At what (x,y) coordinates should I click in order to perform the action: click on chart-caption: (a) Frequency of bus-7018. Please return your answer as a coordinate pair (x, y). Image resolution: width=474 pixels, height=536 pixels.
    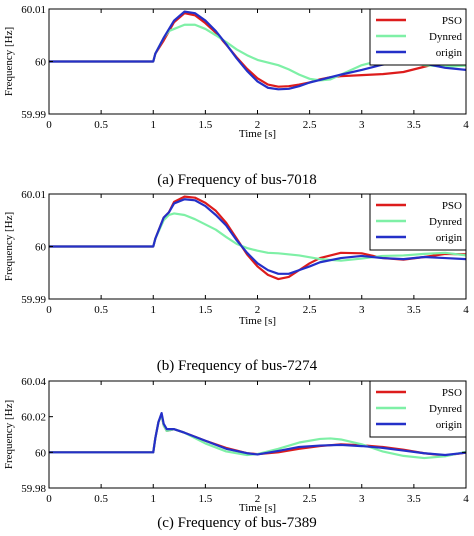
    Looking at the image, I should click on (237, 180).